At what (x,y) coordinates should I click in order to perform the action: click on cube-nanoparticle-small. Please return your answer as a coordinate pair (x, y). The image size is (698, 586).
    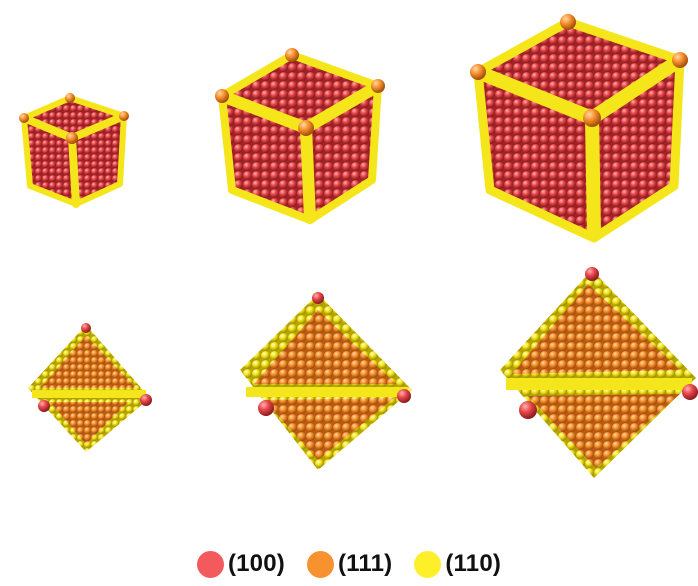
    Looking at the image, I should click on (74, 150).